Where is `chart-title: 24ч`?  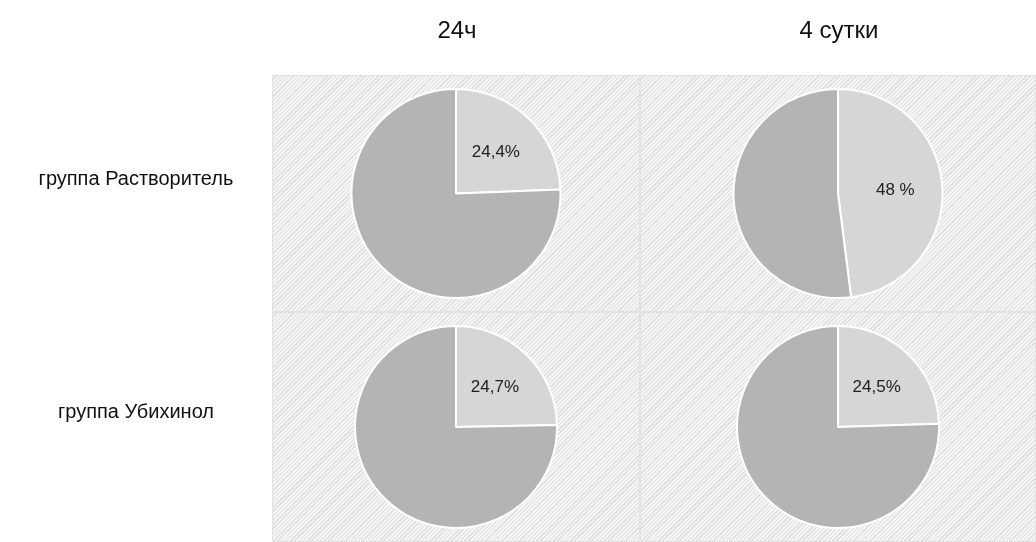 chart-title: 24ч is located at coordinates (457, 30).